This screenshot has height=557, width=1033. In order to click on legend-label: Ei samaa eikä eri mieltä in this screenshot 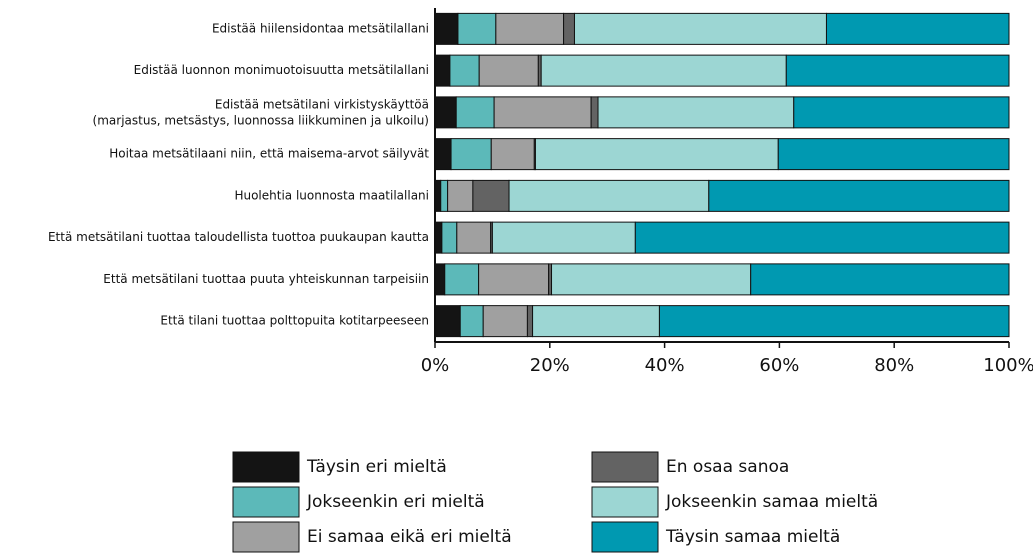, I will do `click(409, 537)`.